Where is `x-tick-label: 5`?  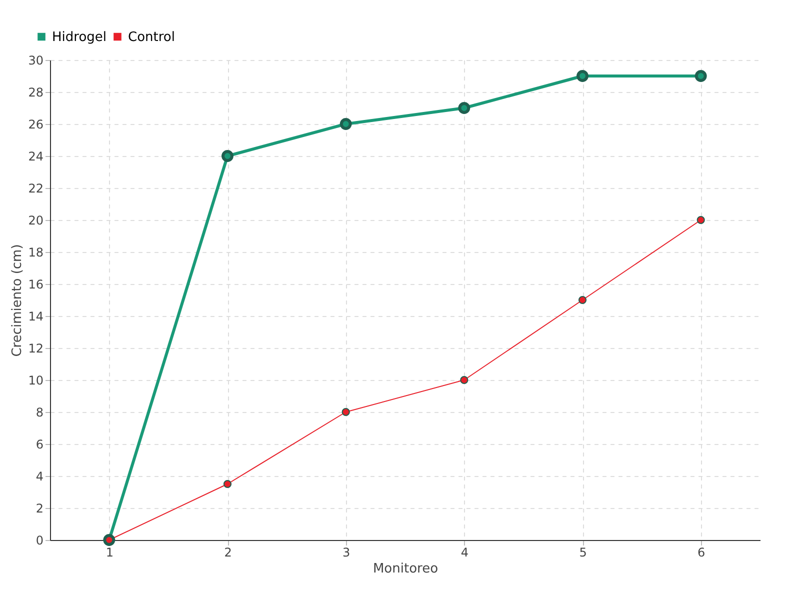
x-tick-label: 5 is located at coordinates (583, 553).